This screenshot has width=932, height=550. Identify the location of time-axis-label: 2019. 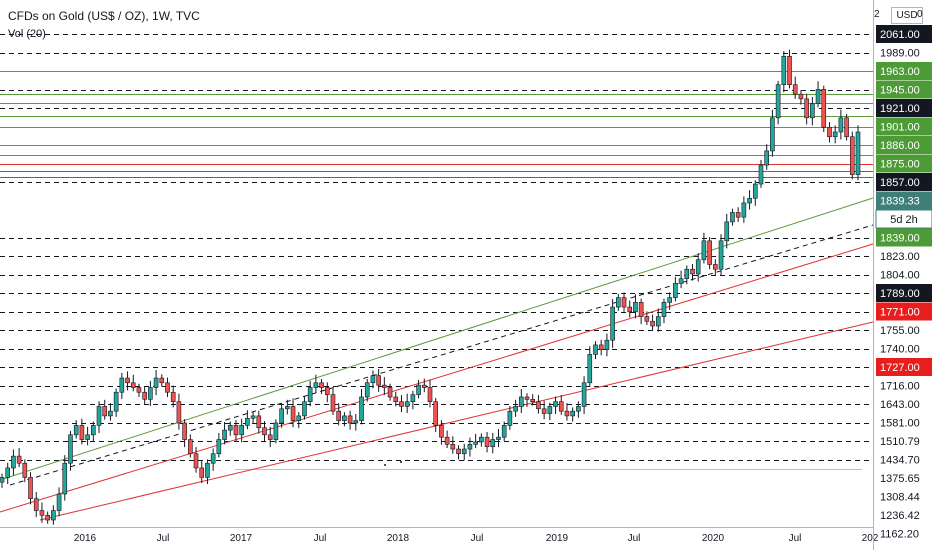
(557, 538).